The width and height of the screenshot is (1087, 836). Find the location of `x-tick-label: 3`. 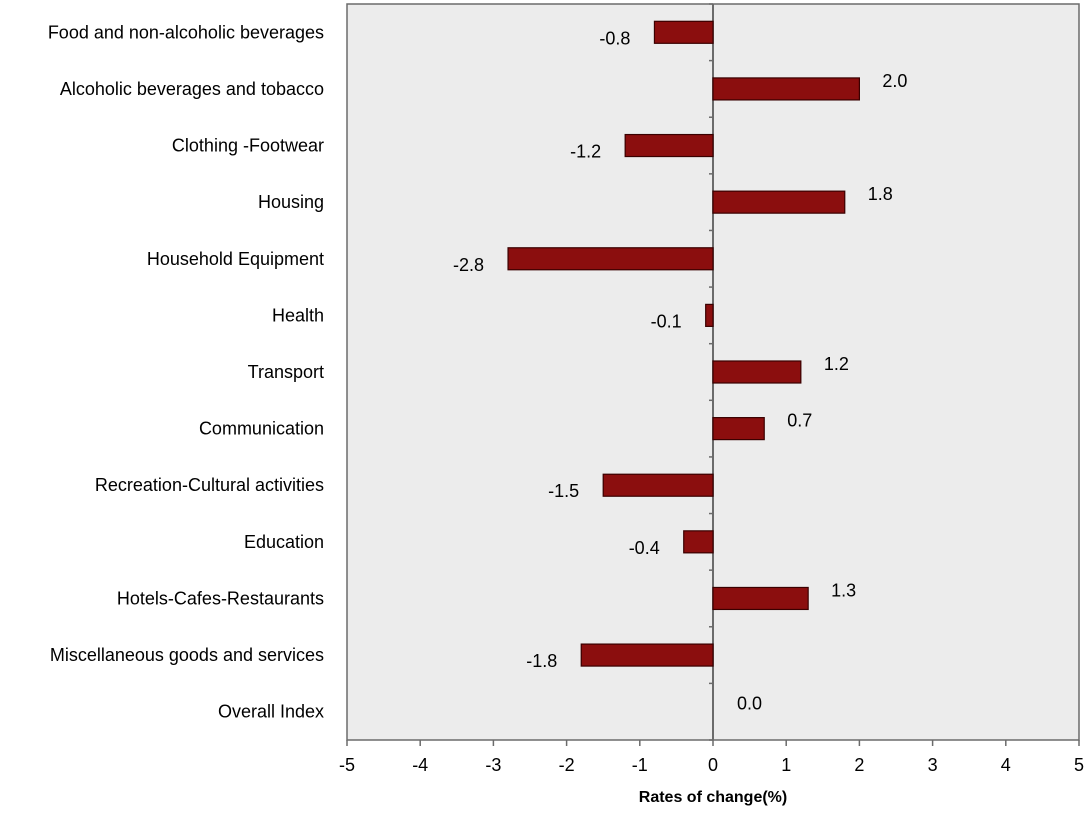

x-tick-label: 3 is located at coordinates (933, 765).